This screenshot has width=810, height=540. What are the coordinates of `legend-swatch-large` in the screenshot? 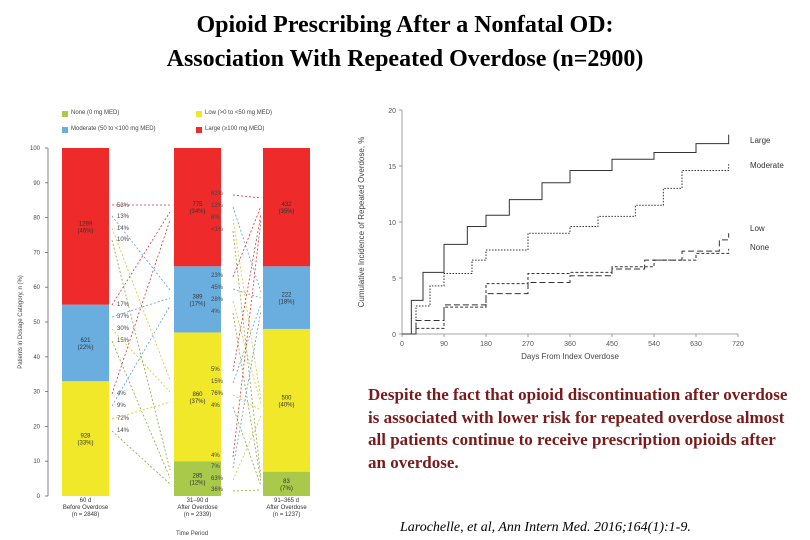 It's located at (199, 130).